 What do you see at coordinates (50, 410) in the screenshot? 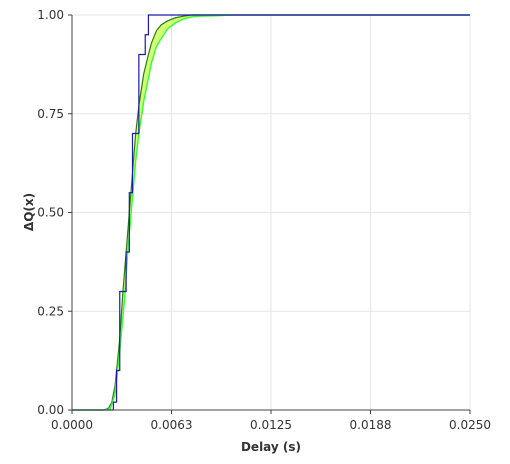
I see `y-tick-label: 0.00` at bounding box center [50, 410].